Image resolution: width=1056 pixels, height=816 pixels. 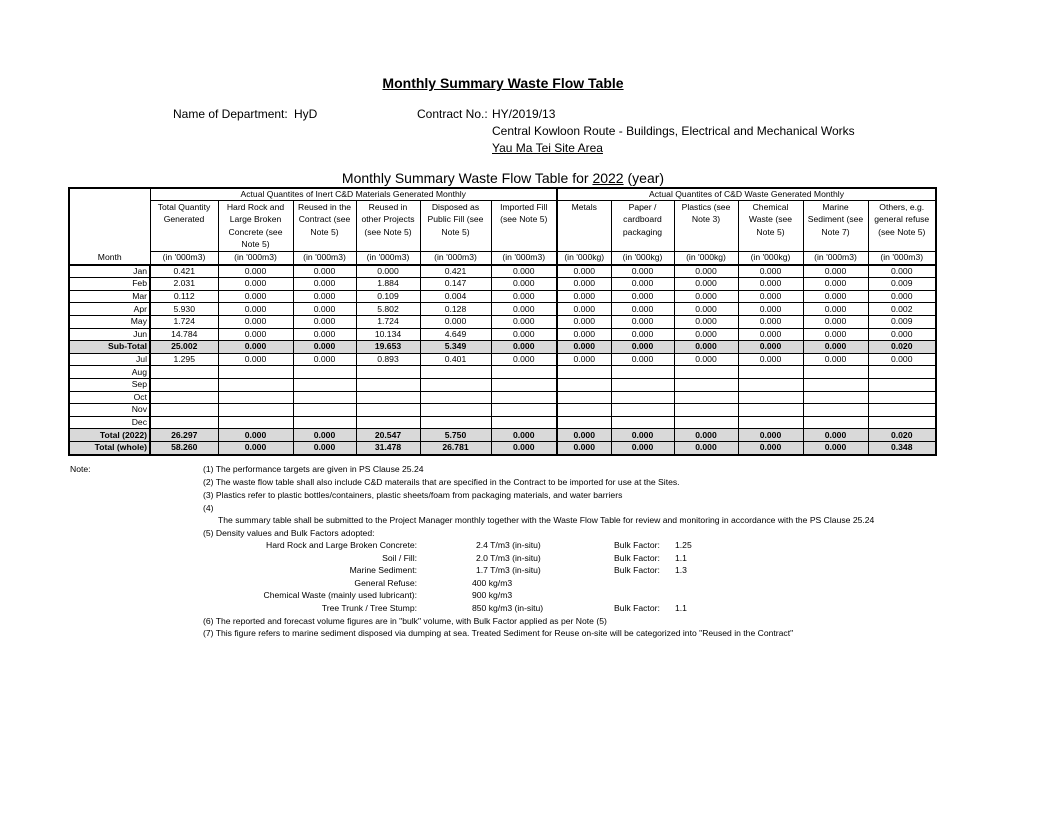 I want to click on bulk-factor-value: 1.3, so click(x=681, y=570).